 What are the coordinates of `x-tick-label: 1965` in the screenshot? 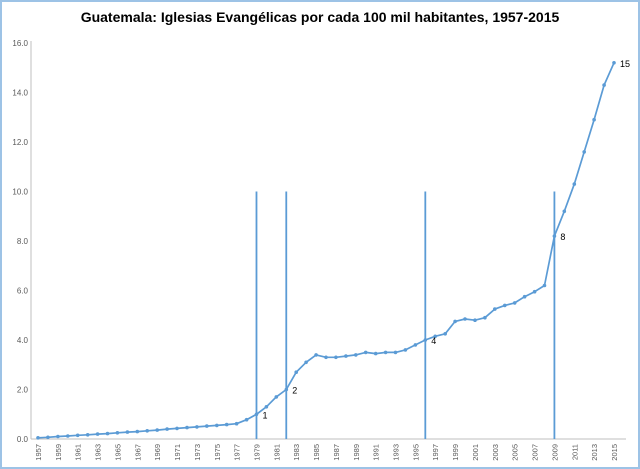 It's located at (117, 452).